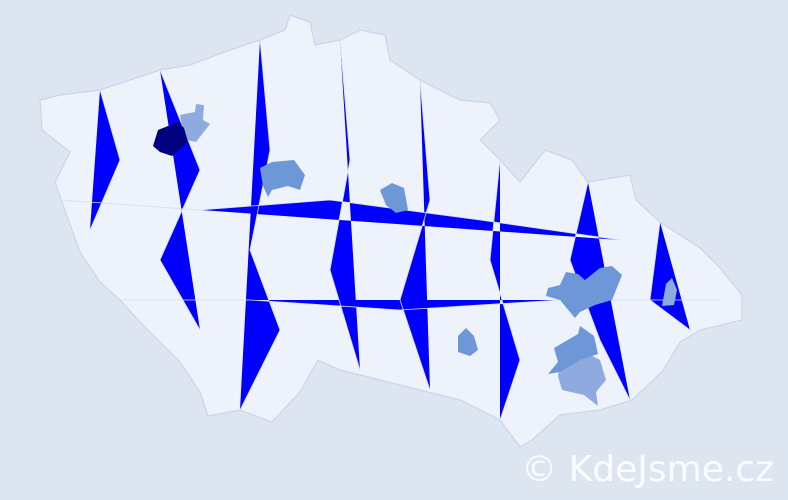 Image resolution: width=788 pixels, height=500 pixels. Describe the element at coordinates (647, 469) in the screenshot. I see `watermark: © KdeJsme.cz` at that location.